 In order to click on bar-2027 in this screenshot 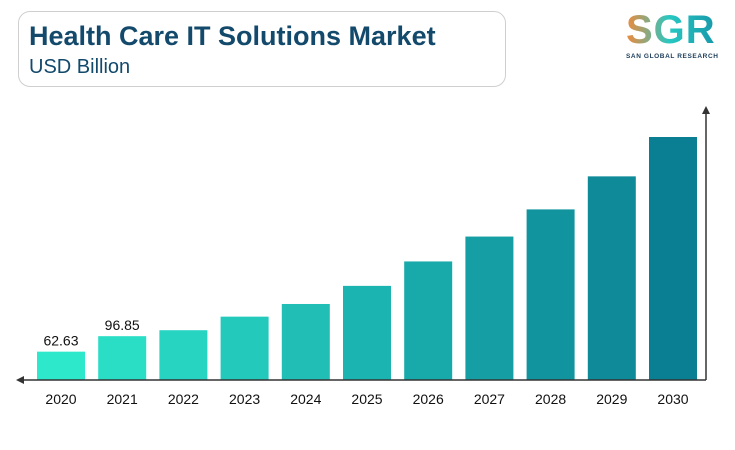, I will do `click(489, 308)`.